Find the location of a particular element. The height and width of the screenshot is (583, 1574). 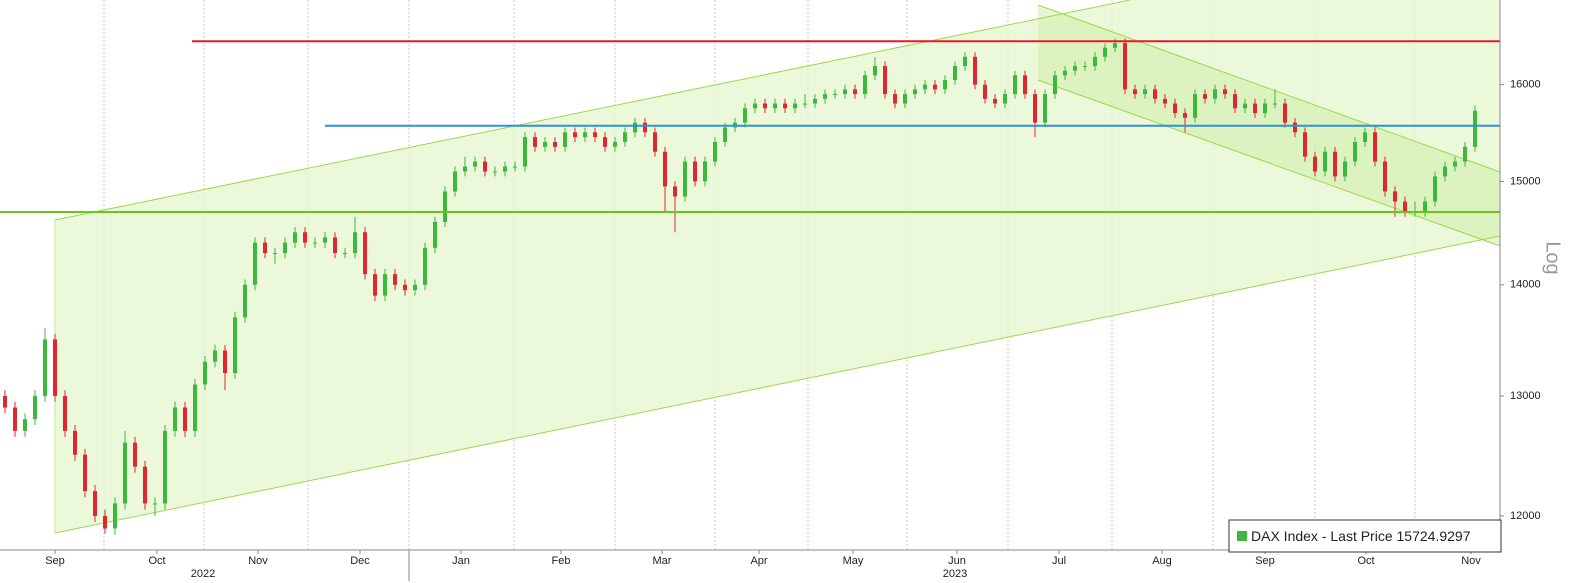

x-tick-label: Apr is located at coordinates (758, 561).